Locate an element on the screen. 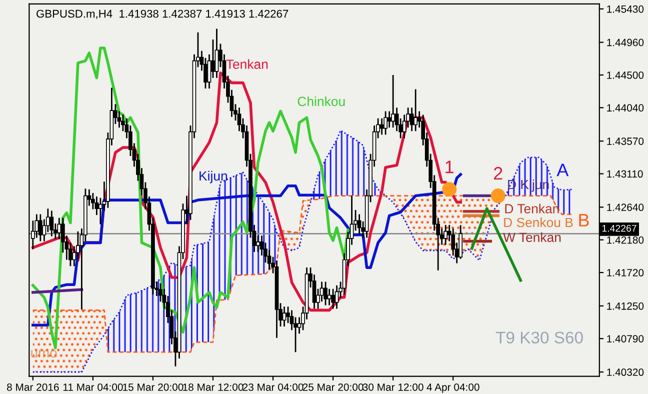  x-tick-label: 18 Mar 12:00 is located at coordinates (213, 387).